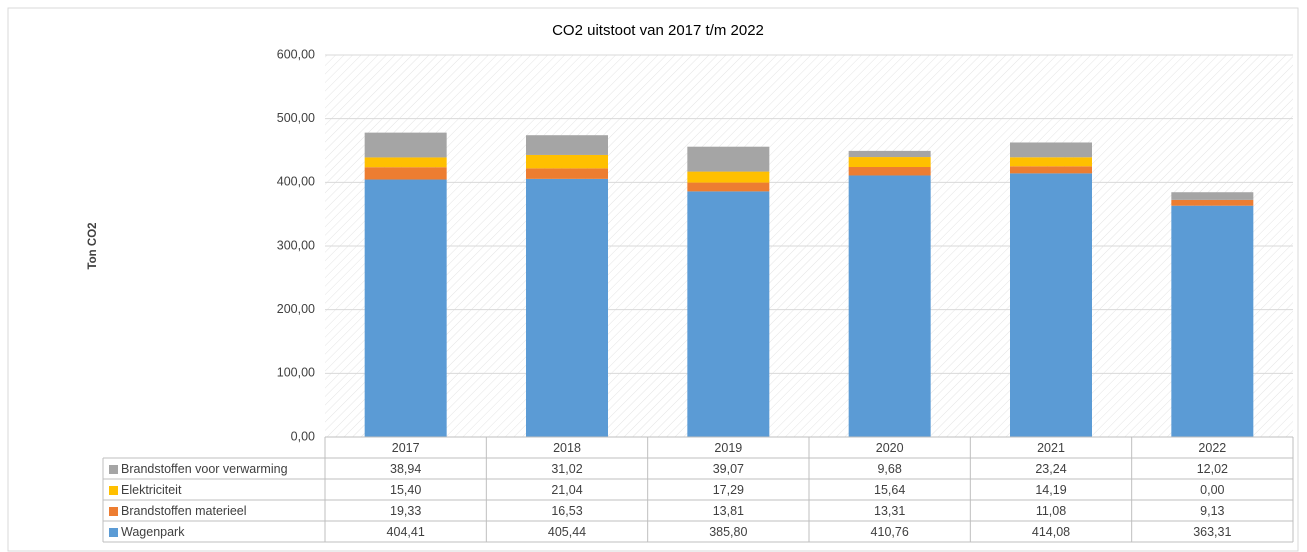  What do you see at coordinates (184, 511) in the screenshot?
I see `legend-label: Brandstoffen materieel` at bounding box center [184, 511].